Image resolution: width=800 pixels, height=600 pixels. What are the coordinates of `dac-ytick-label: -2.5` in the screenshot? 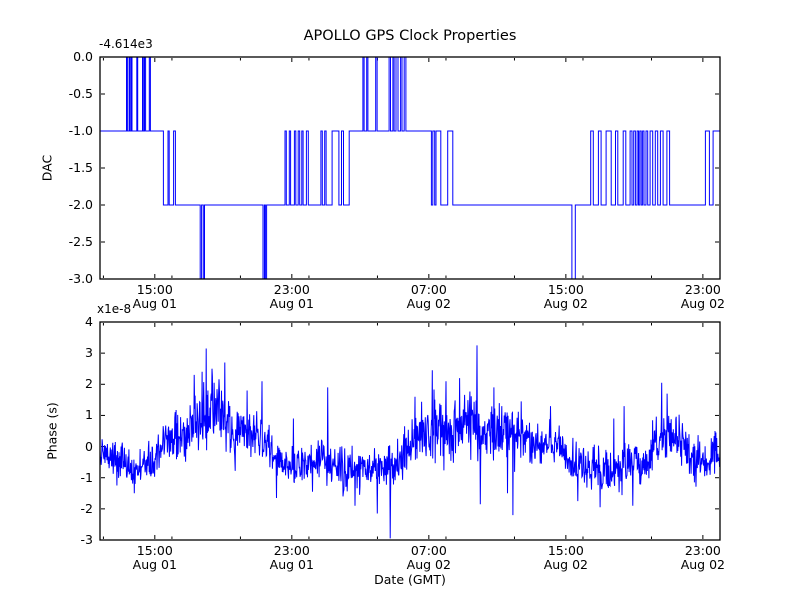 It's located at (80, 241).